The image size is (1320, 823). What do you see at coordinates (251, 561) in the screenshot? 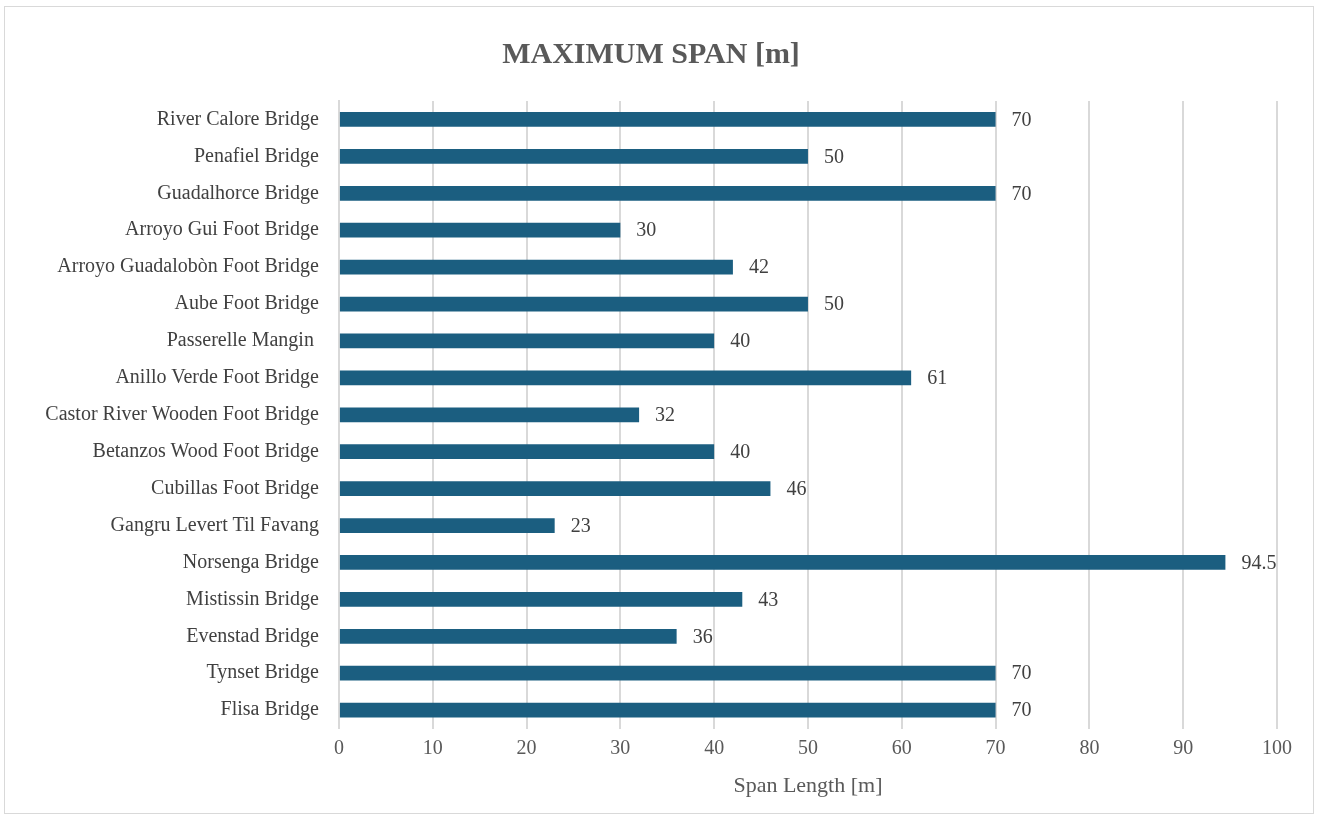
I see `y-tick-label: Norsenga Bridge` at bounding box center [251, 561].